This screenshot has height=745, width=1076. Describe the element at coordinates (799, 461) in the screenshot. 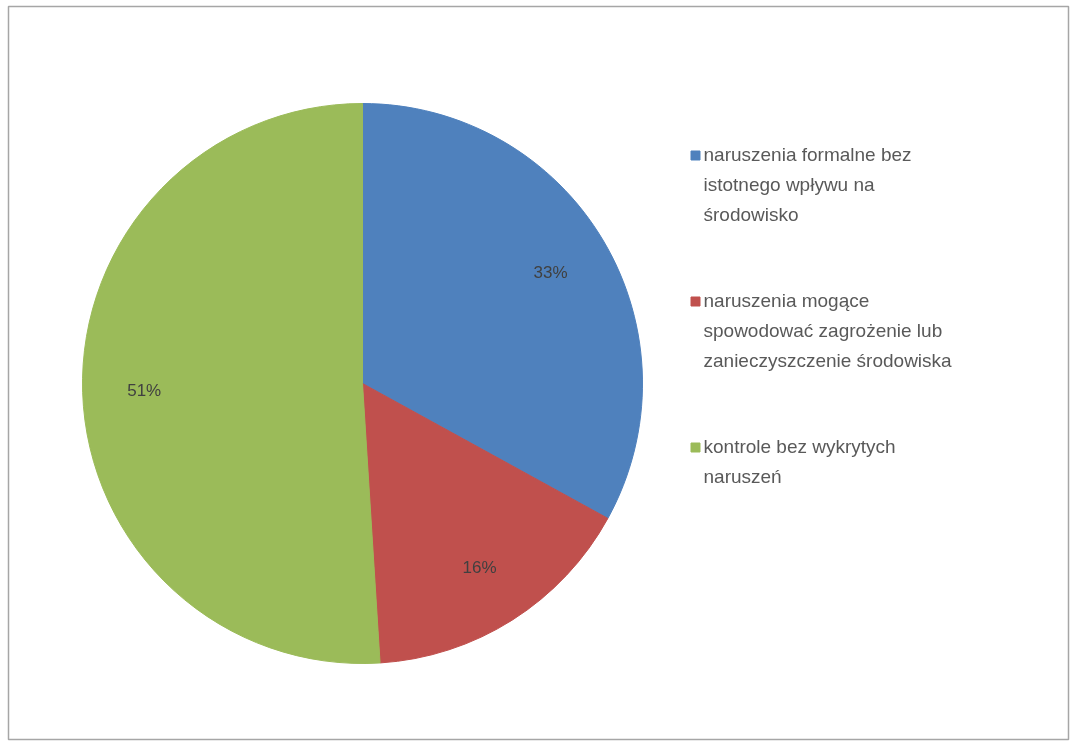

I see `legend-label: kontrole bez wykrytych naruszeń` at that location.